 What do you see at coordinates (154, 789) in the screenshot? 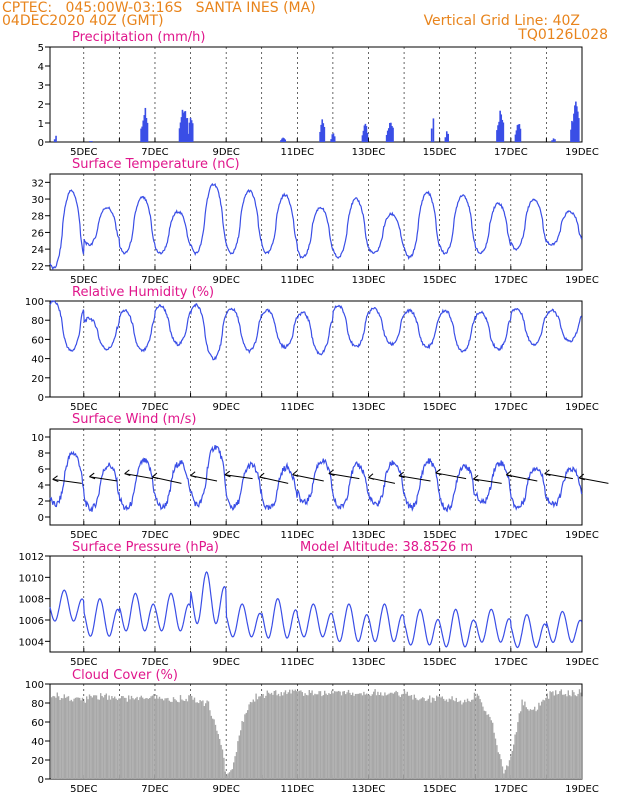
I see `x-tick-label: 7DEC` at bounding box center [154, 789].